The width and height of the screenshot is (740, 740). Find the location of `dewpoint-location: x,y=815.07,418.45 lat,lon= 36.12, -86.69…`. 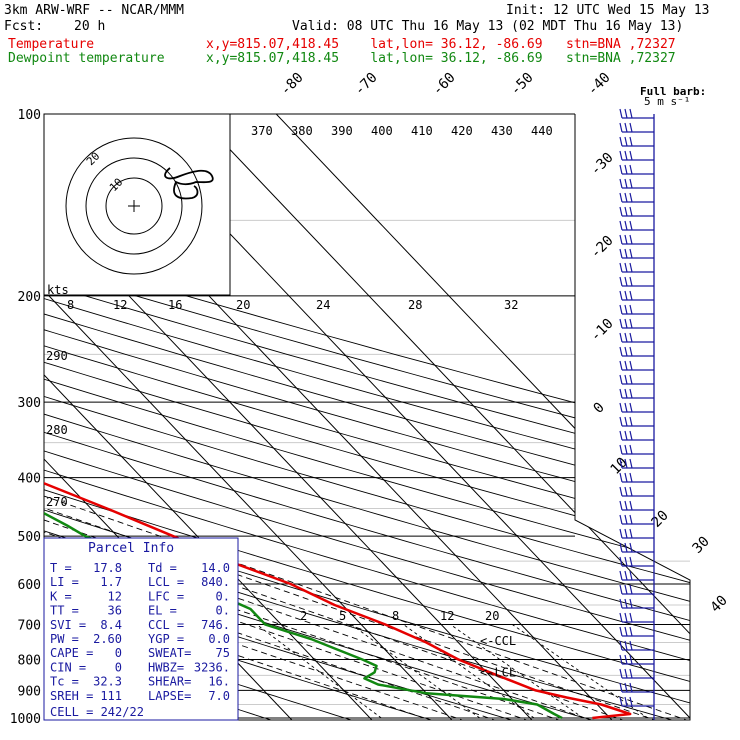

dewpoint-location: x,y=815.07,418.45 lat,lon= 36.12, -86.69… is located at coordinates (441, 58).